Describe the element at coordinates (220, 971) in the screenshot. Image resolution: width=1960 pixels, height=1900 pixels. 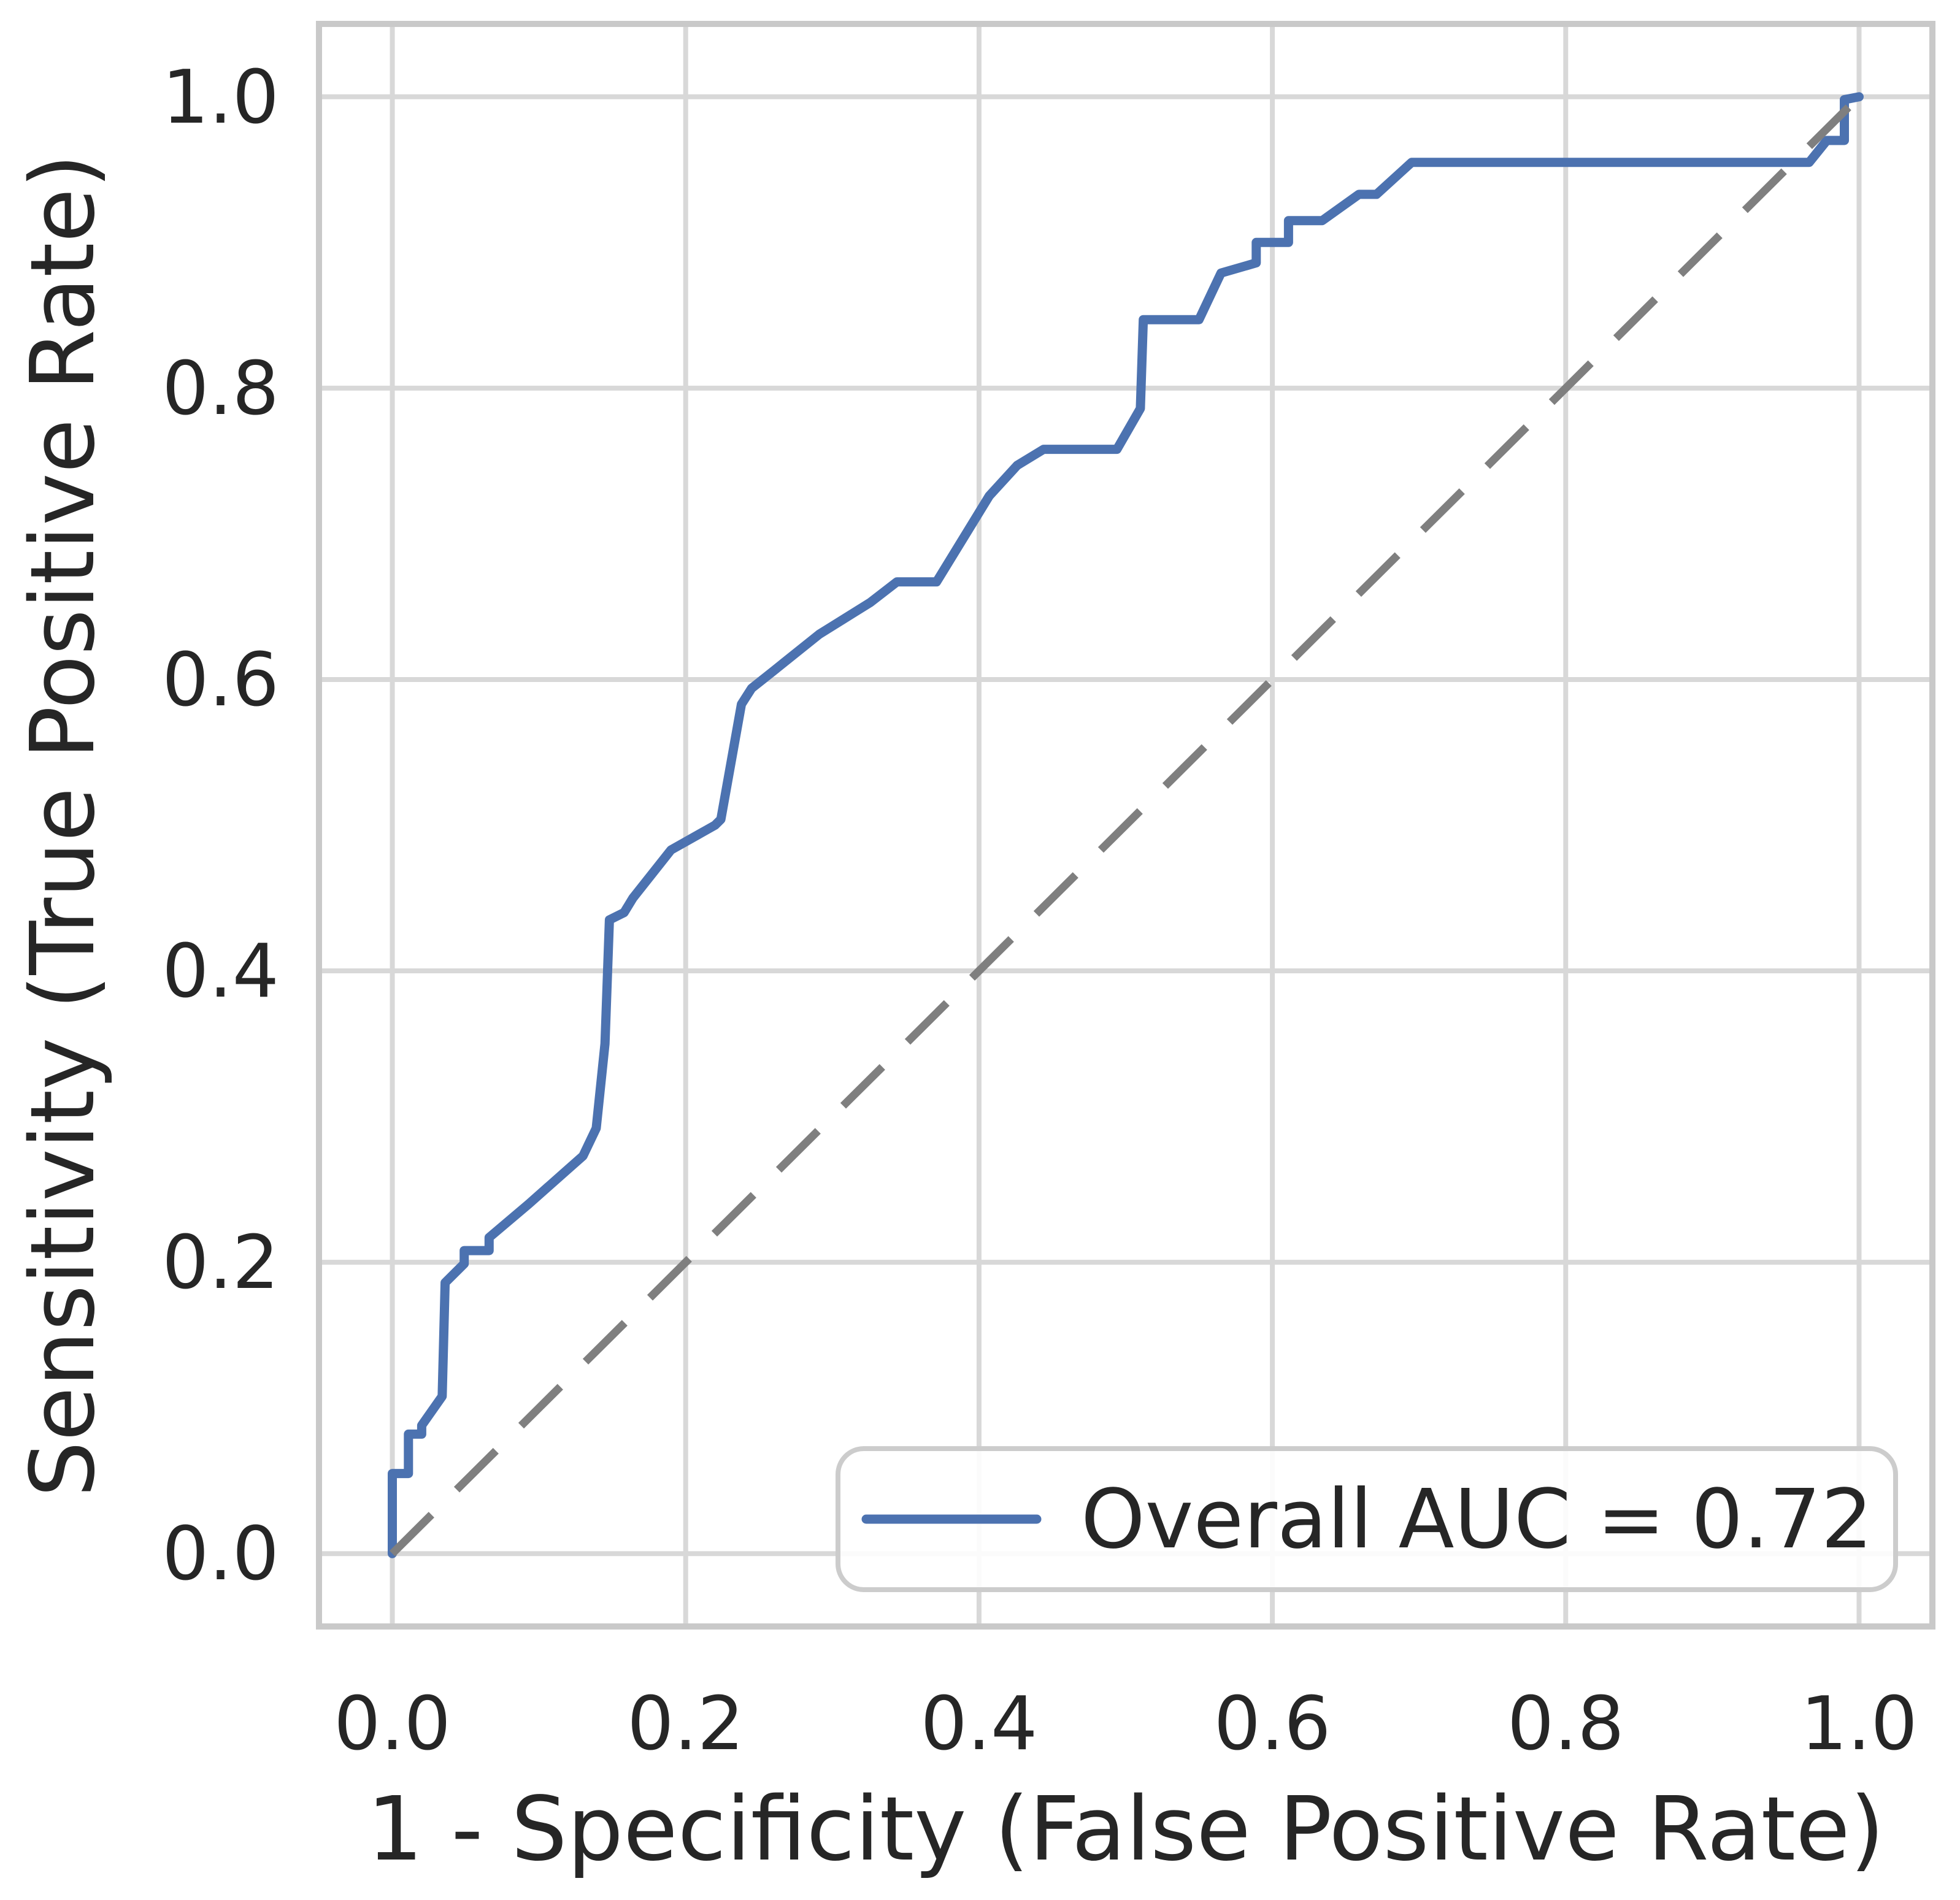
I see `y-tick-label: 0.4` at that location.